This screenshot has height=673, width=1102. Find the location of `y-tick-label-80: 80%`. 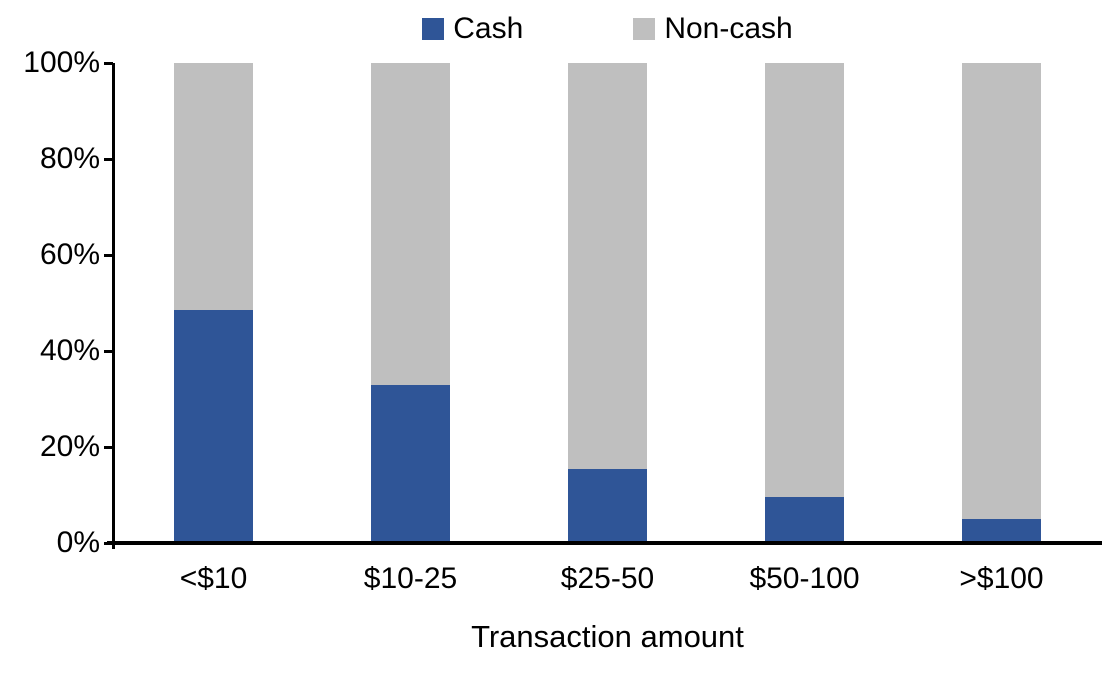

y-tick-label-80: 80% is located at coordinates (69, 158).